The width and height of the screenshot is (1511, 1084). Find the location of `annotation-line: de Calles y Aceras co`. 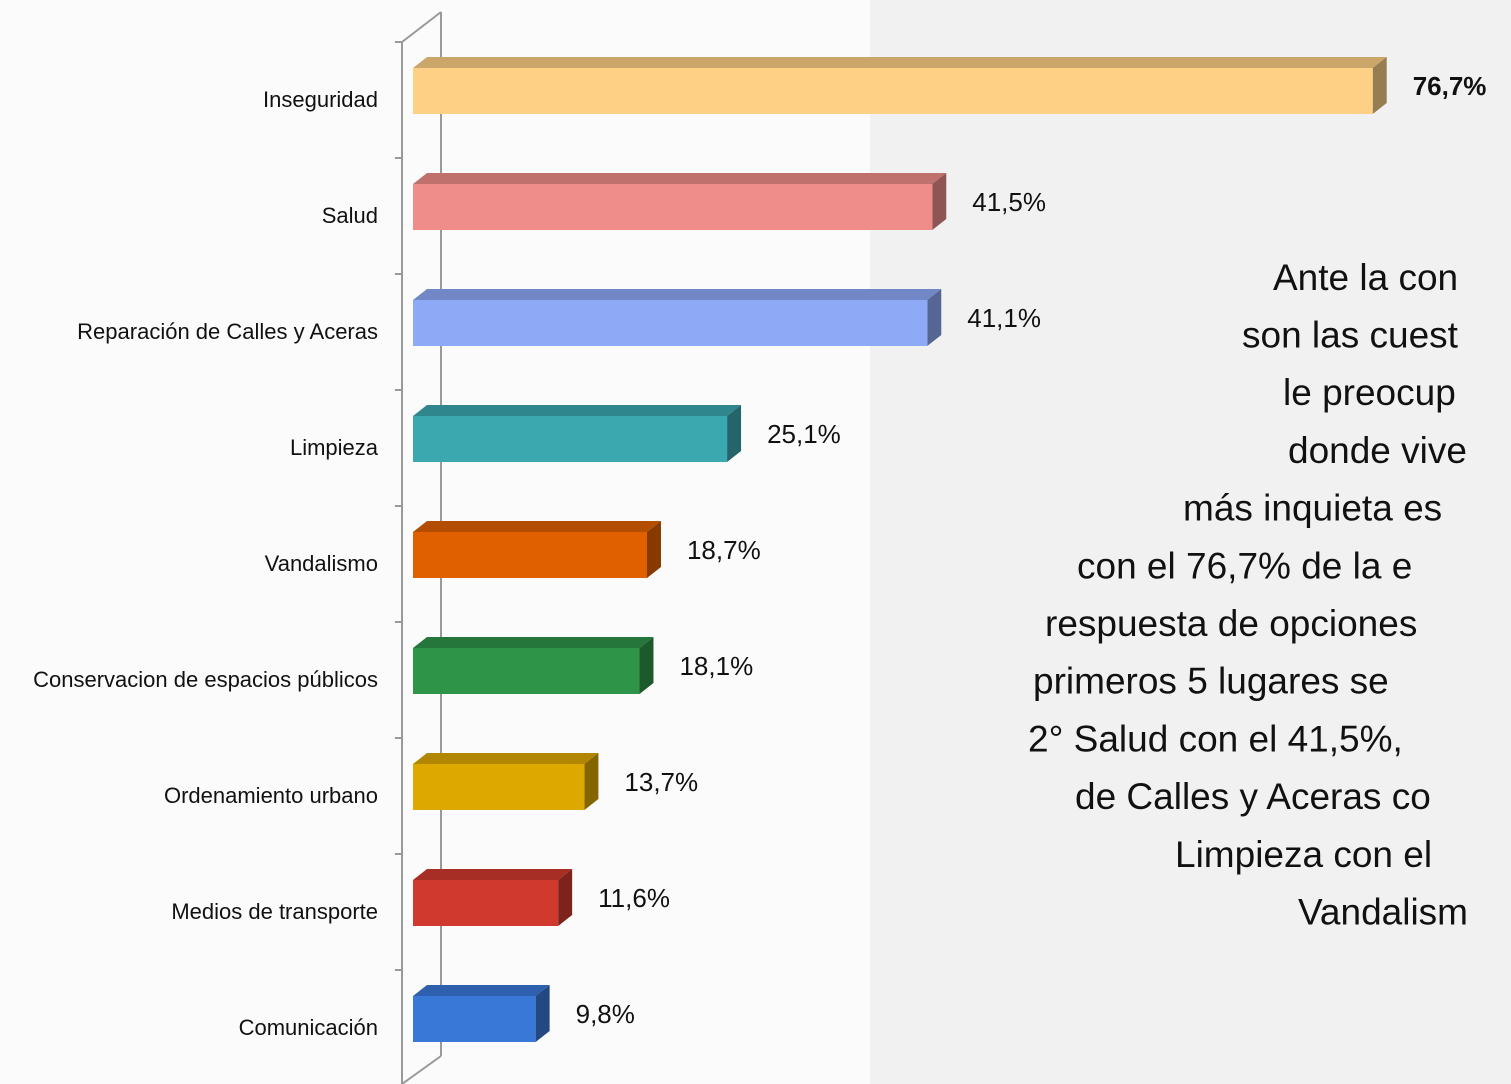

annotation-line: de Calles y Aceras co is located at coordinates (1253, 796).